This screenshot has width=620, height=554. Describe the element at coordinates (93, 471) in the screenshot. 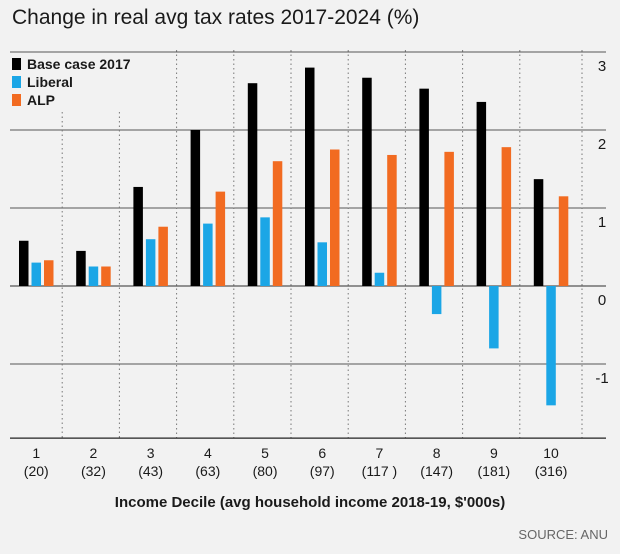

I see `x-tick-sublabel: (32)` at that location.